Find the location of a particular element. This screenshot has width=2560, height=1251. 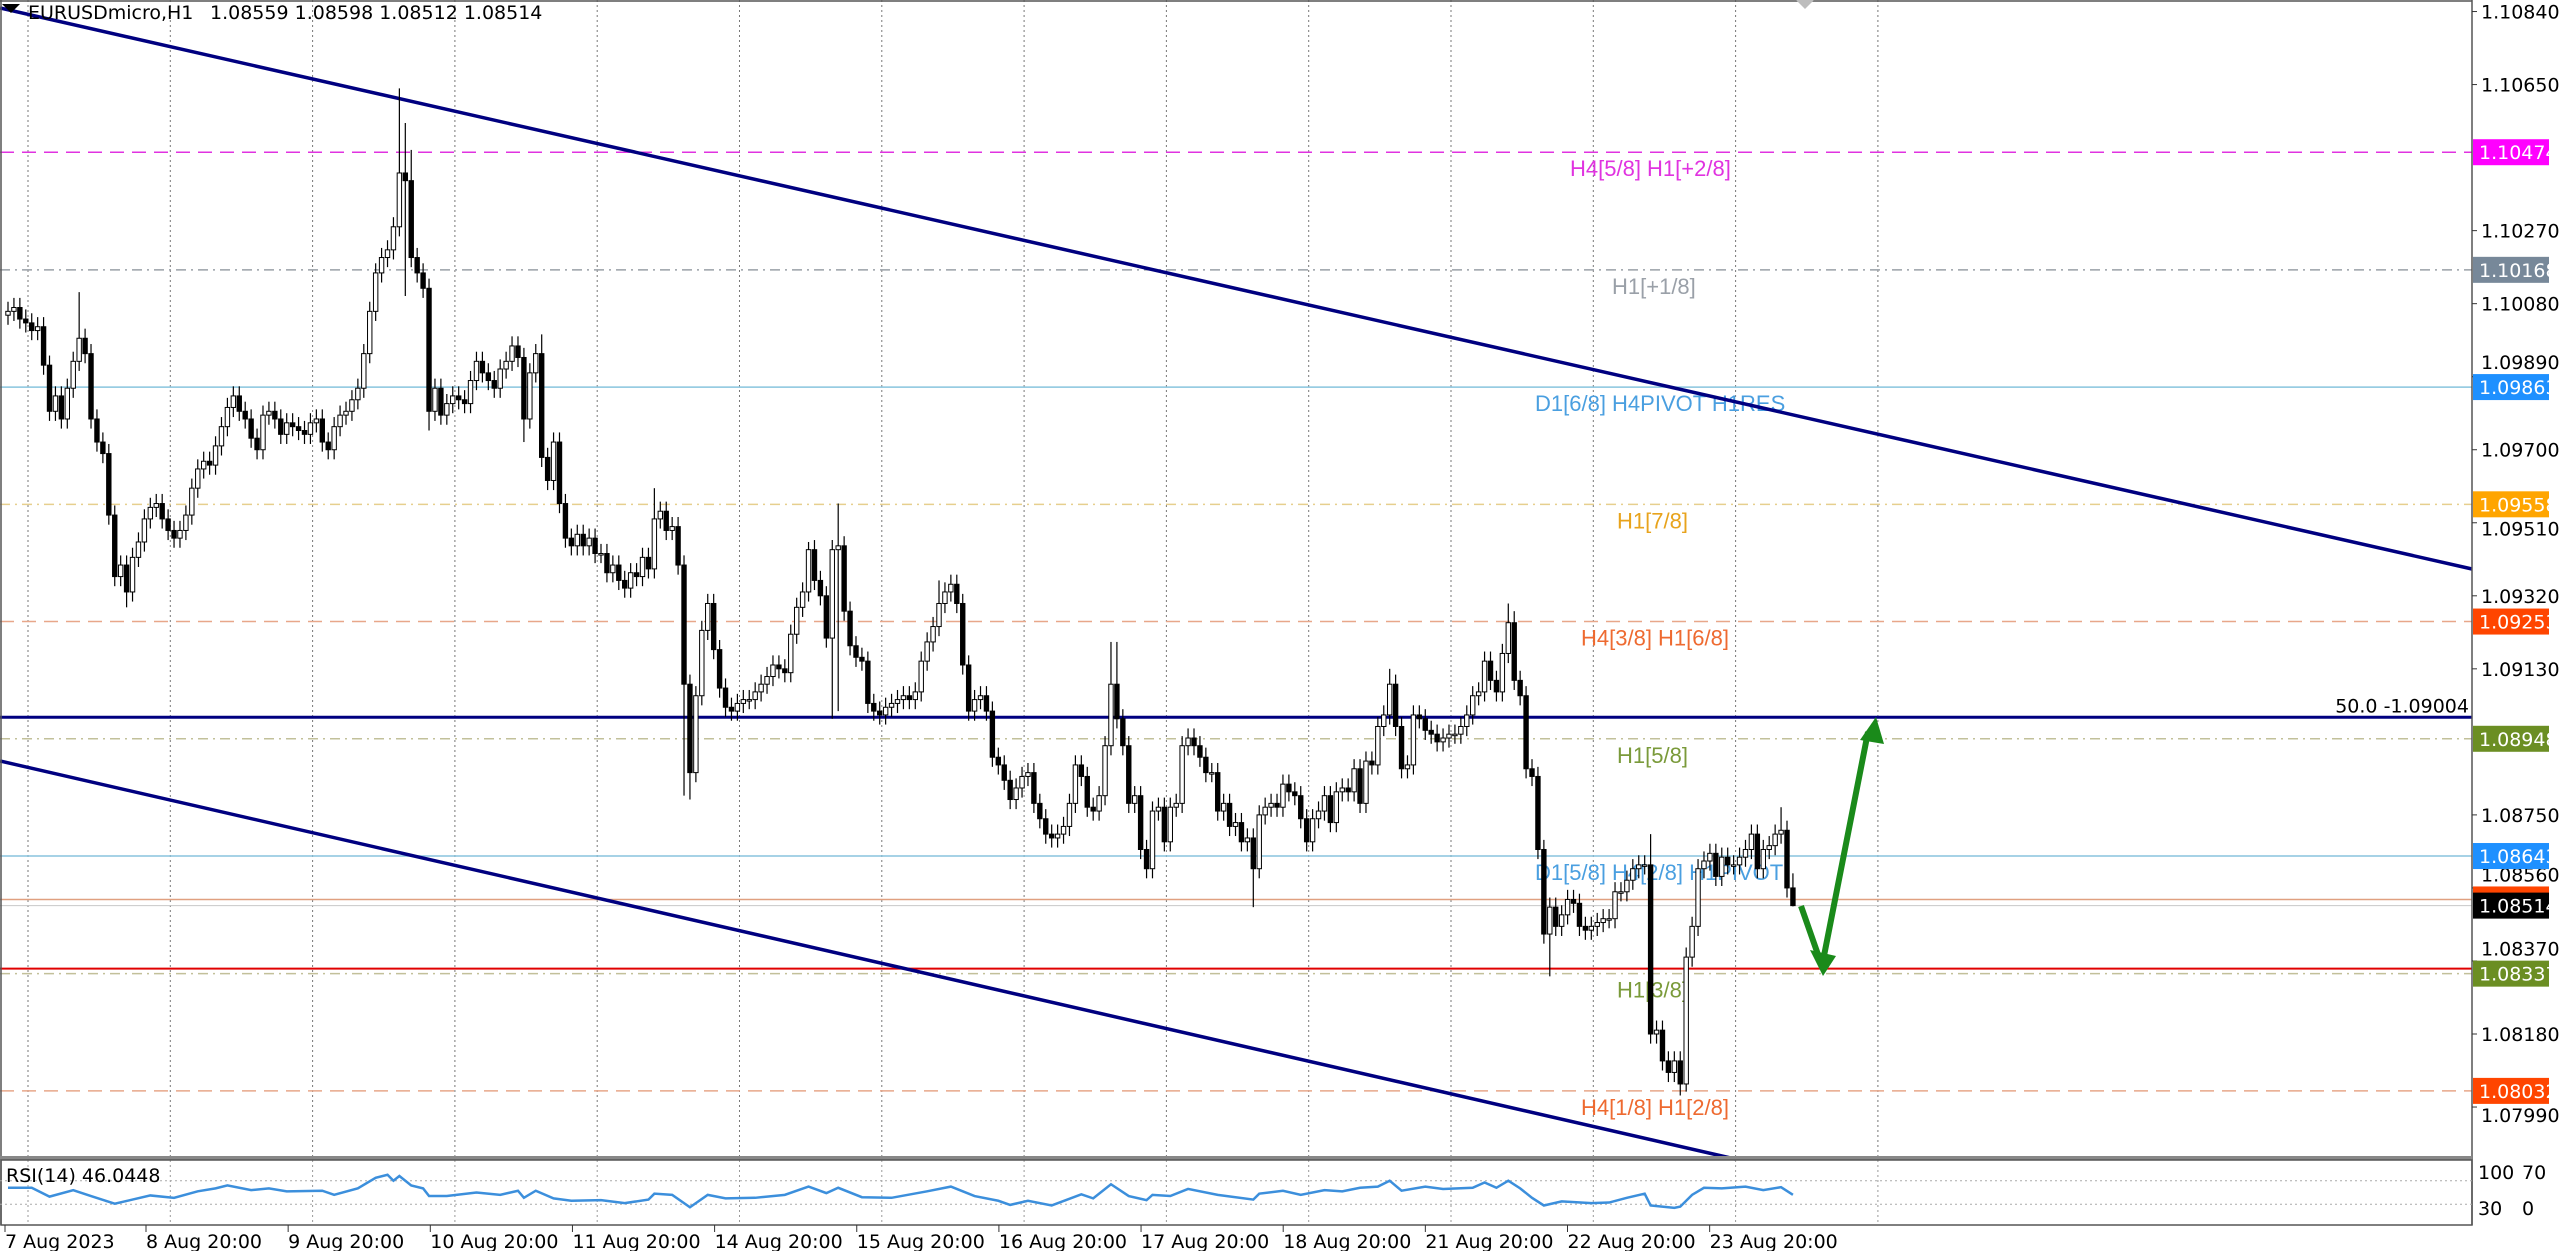

time-tick-label: 22 Aug 20:00 is located at coordinates (1632, 1241).